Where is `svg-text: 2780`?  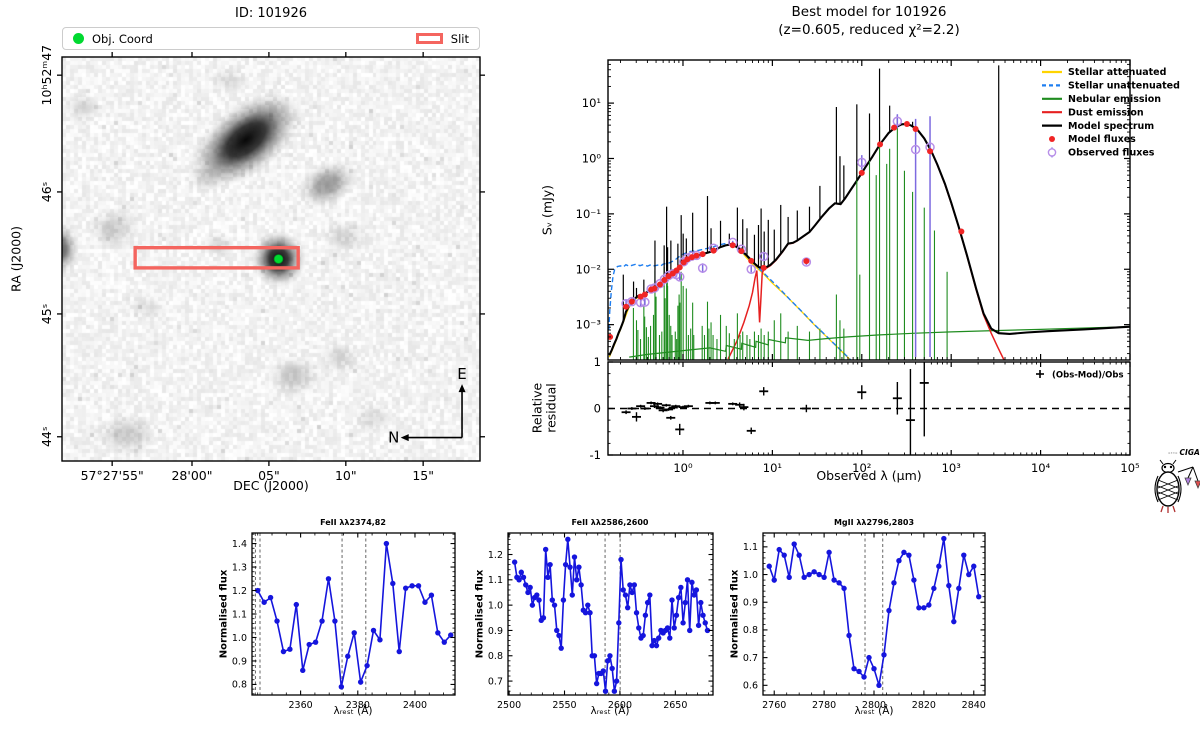 svg-text: 2780 is located at coordinates (824, 705).